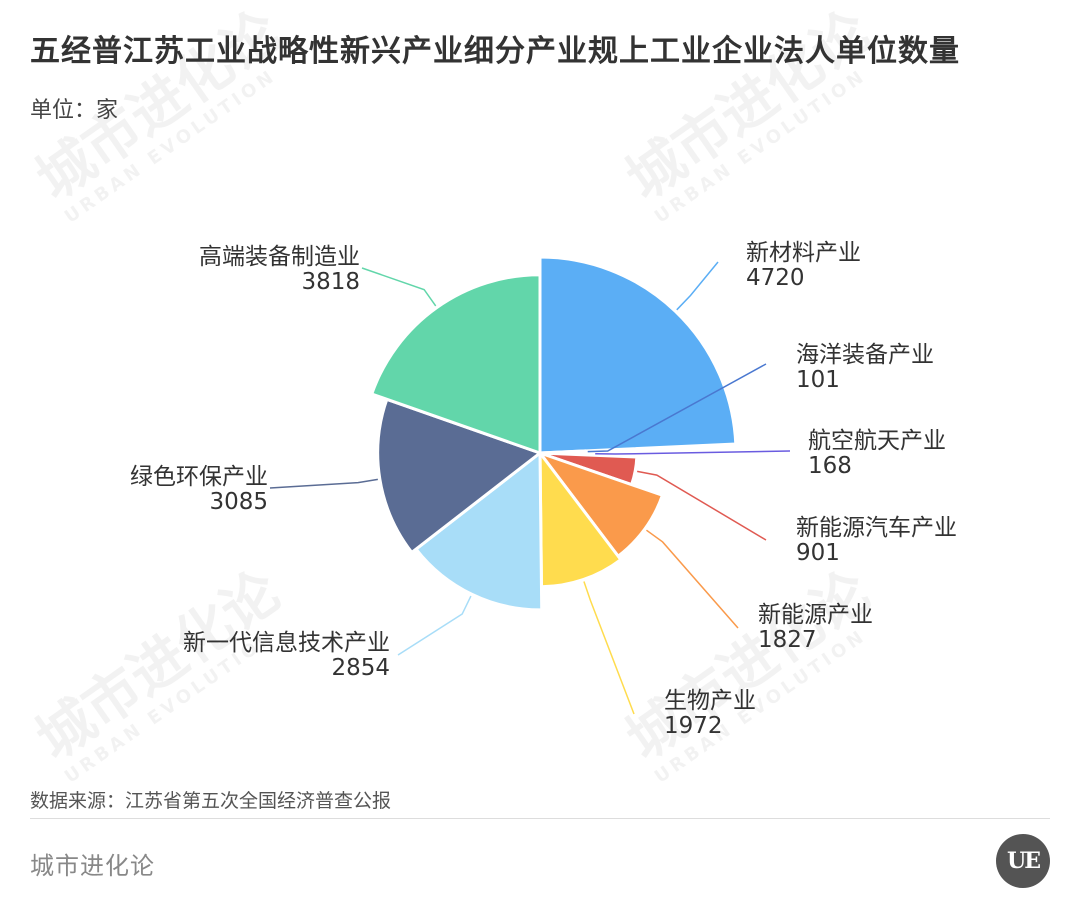 The height and width of the screenshot is (918, 1080). Describe the element at coordinates (710, 701) in the screenshot. I see `category-label: 生物产业` at that location.